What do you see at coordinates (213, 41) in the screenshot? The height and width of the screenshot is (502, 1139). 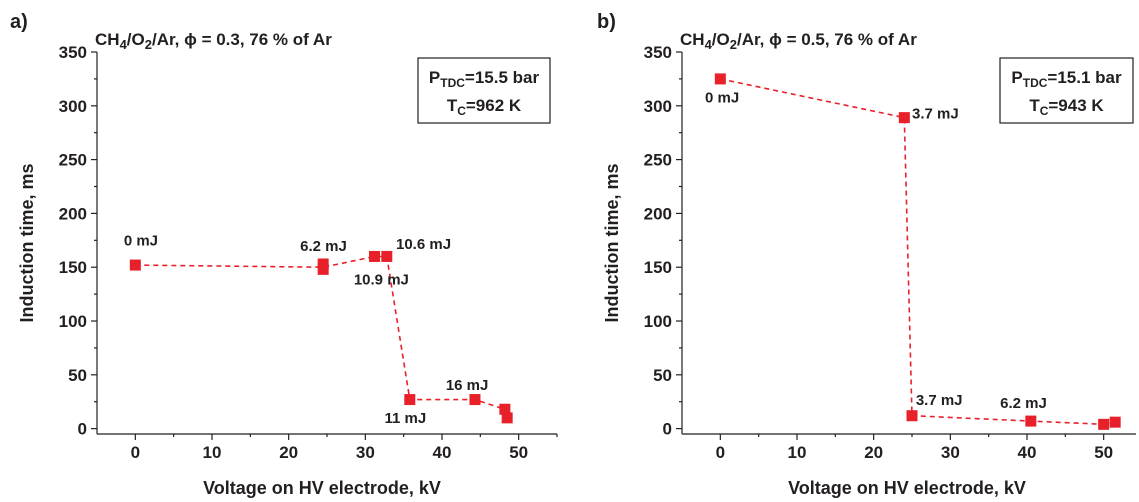 I see `chart-title: CH4/O2/Ar, ϕ = 0.3, 76 % of Ar` at bounding box center [213, 41].